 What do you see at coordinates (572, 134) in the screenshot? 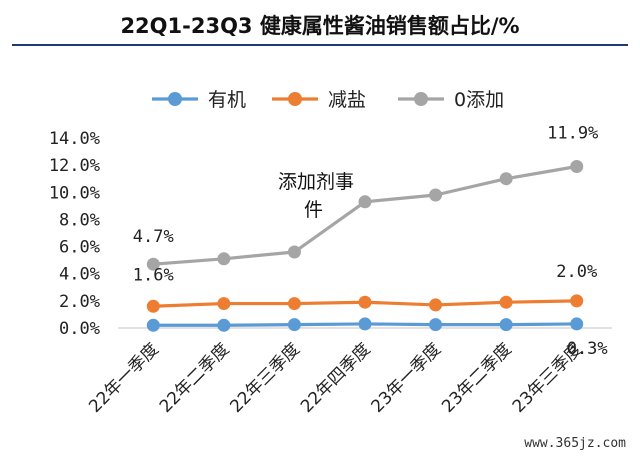
I see `data-label: 11.9%` at bounding box center [572, 134].